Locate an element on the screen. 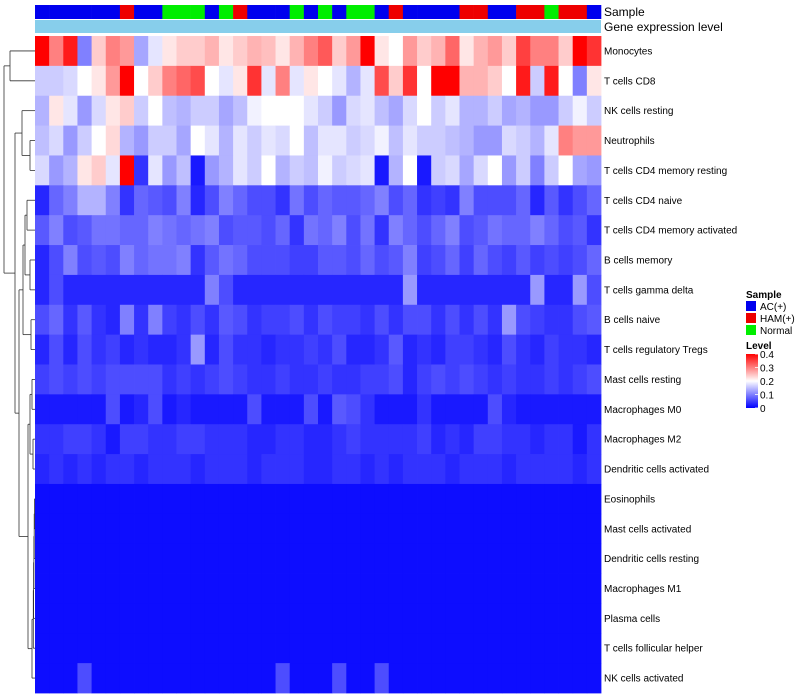  row-label: T cells CD8 is located at coordinates (630, 81).